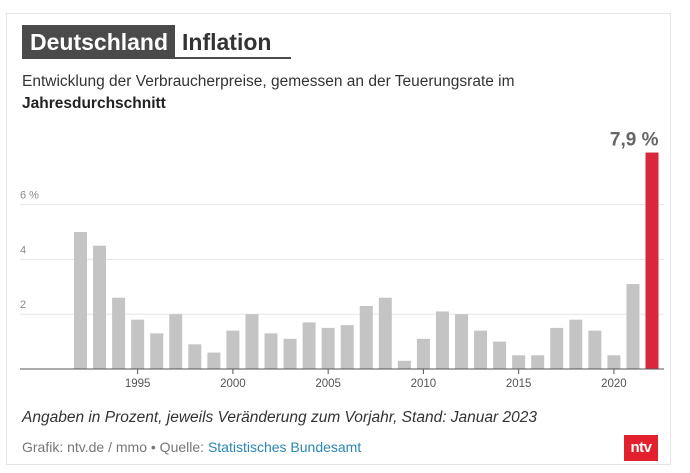 The image size is (690, 473). I want to click on title-row: Deutschland Inflation, so click(157, 42).